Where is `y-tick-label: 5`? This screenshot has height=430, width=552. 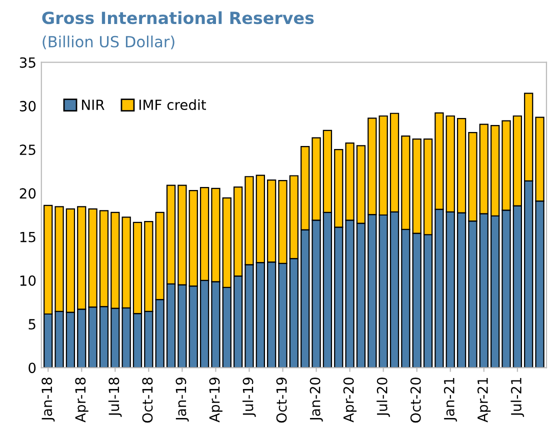 y-tick-label: 5 is located at coordinates (32, 324).